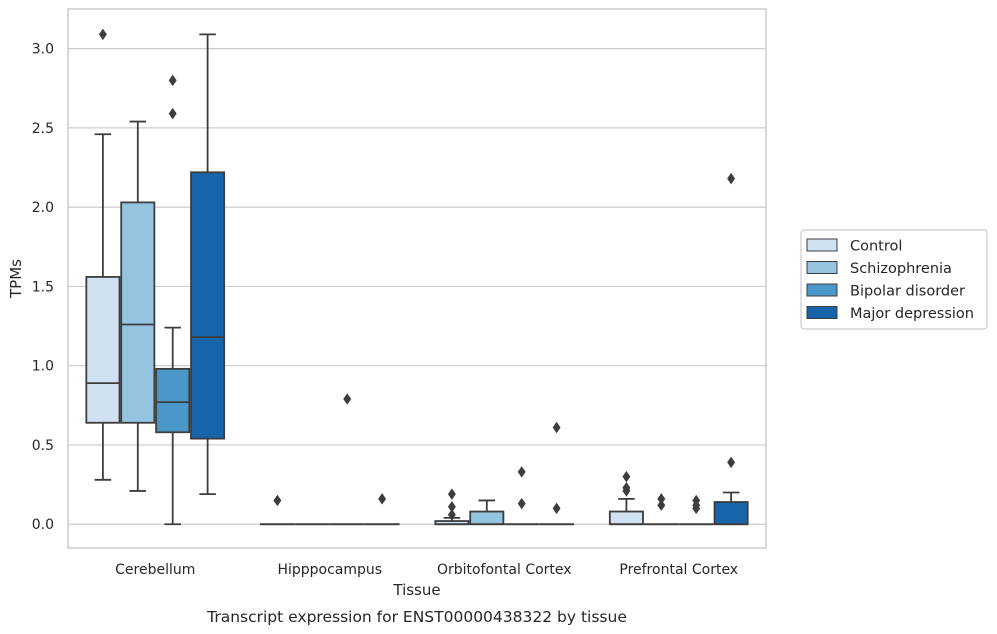 The width and height of the screenshot is (997, 634). I want to click on legend-entry-label: Major depression, so click(912, 314).